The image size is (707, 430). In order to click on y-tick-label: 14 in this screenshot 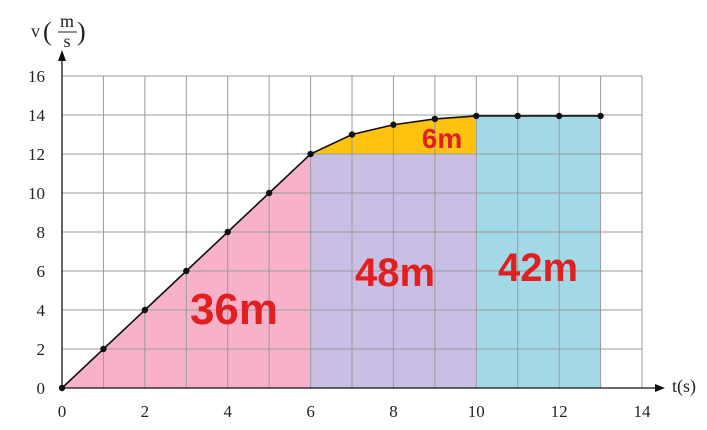, I will do `click(37, 115)`.